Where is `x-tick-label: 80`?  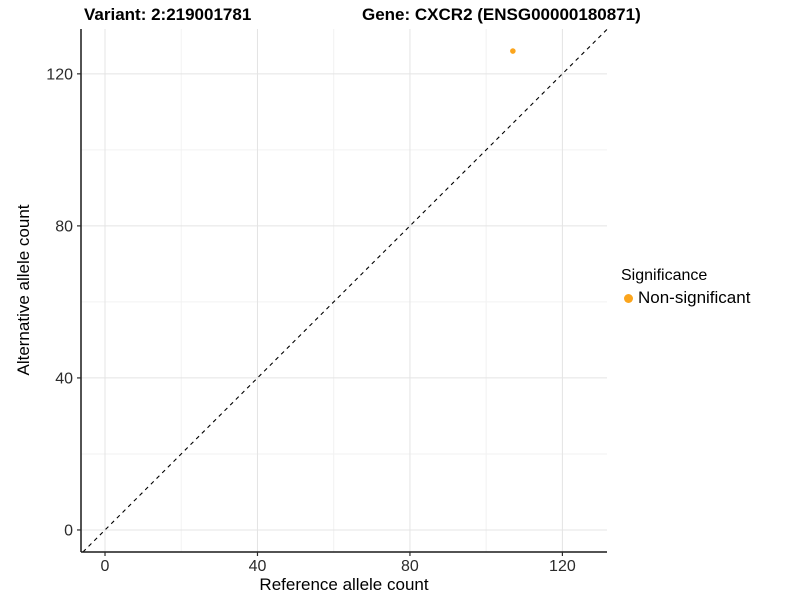
x-tick-label: 80 is located at coordinates (410, 566).